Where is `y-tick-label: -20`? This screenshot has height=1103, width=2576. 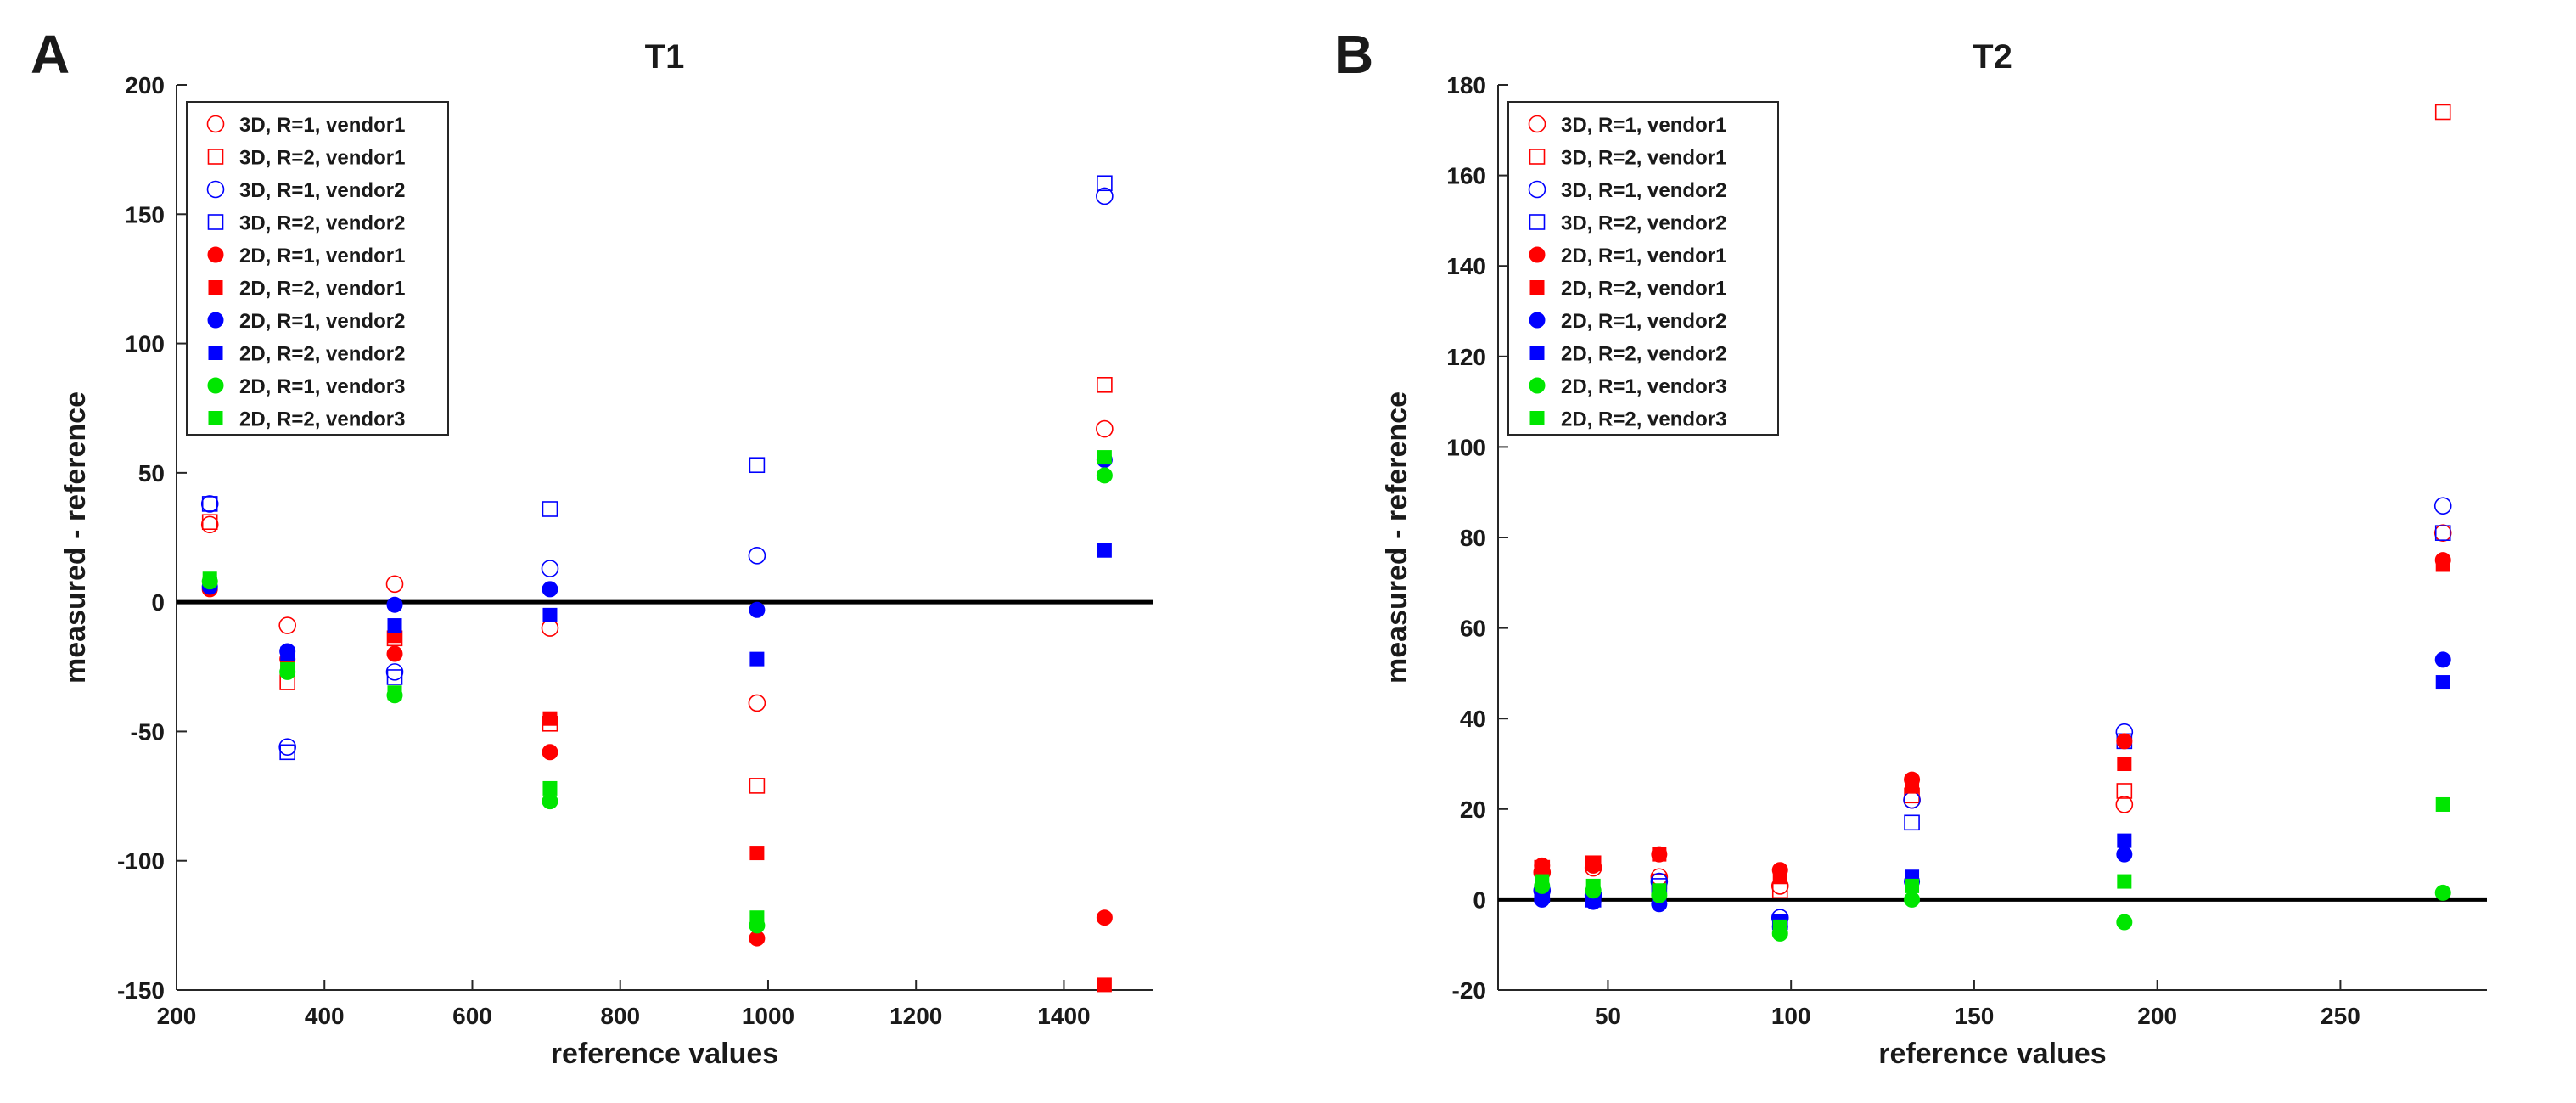
y-tick-label: -20 is located at coordinates (1469, 990).